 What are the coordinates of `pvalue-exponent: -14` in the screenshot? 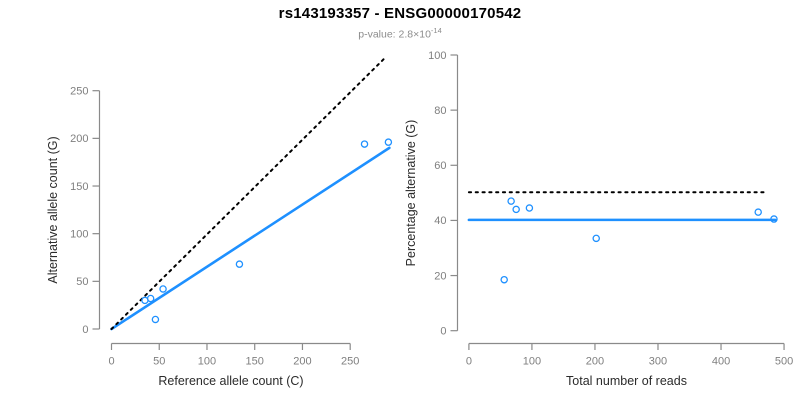 It's located at (436, 30).